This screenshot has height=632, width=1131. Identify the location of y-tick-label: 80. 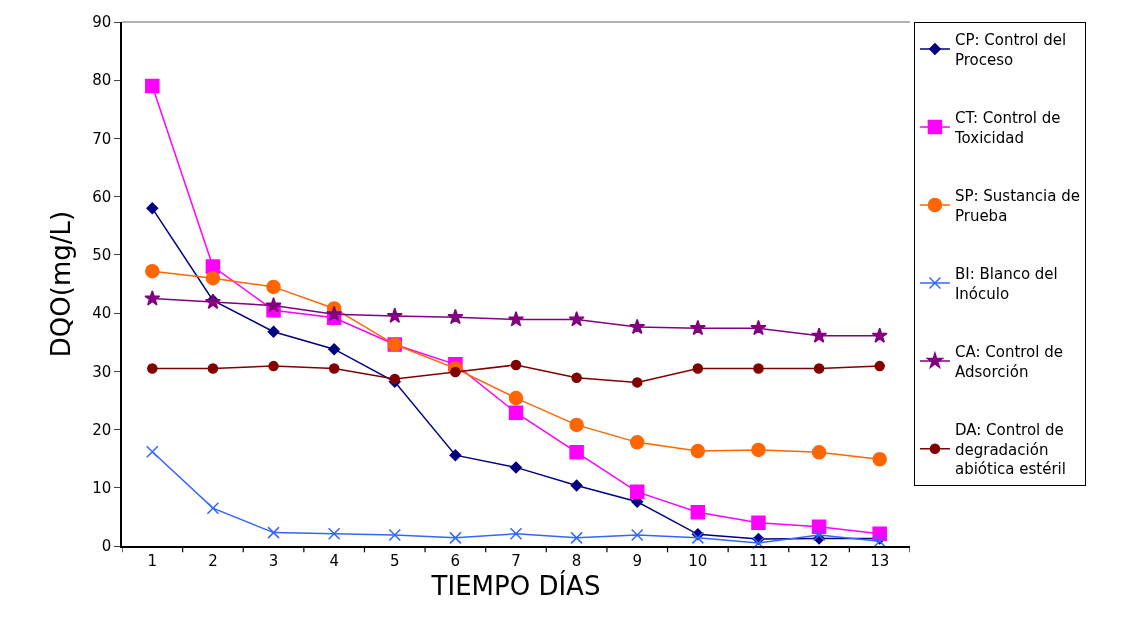
(102, 80).